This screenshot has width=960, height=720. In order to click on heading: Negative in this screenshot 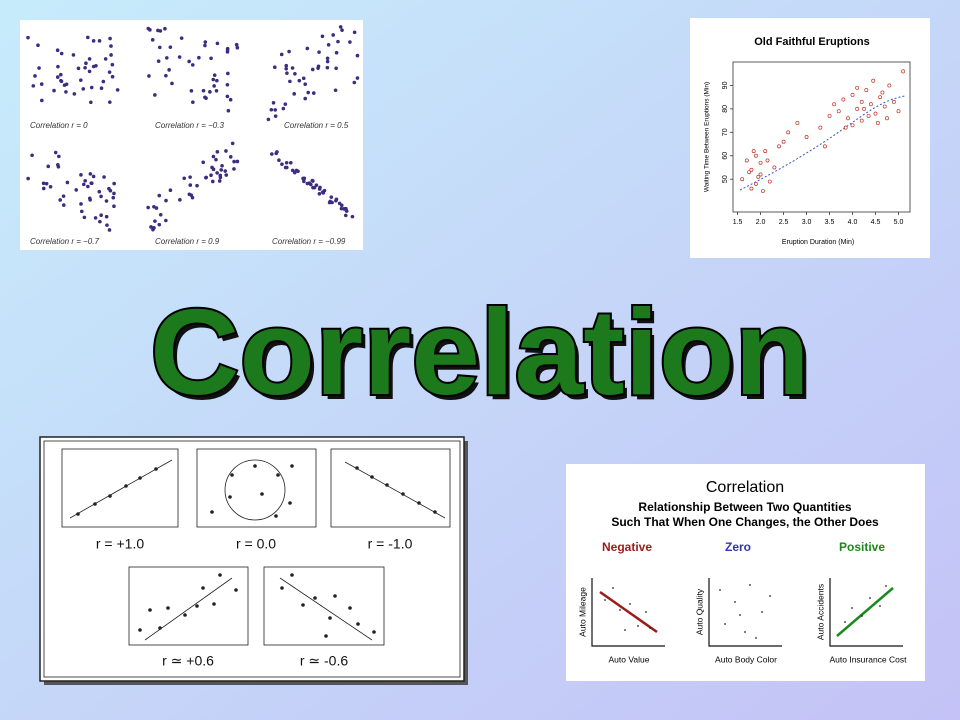, I will do `click(627, 547)`.